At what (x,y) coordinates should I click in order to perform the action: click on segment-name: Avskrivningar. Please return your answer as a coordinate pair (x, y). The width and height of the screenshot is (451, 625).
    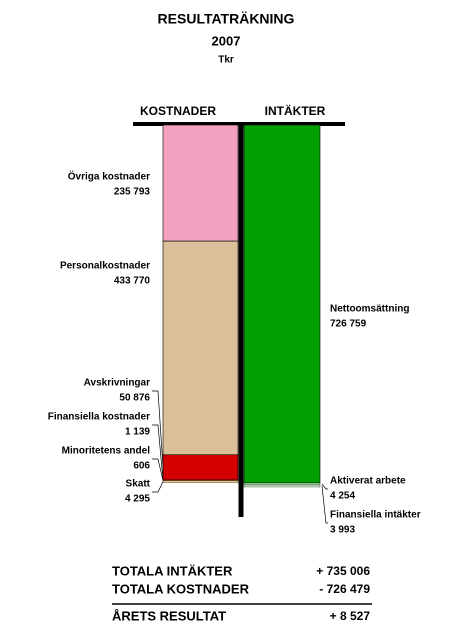
    Looking at the image, I should click on (117, 383).